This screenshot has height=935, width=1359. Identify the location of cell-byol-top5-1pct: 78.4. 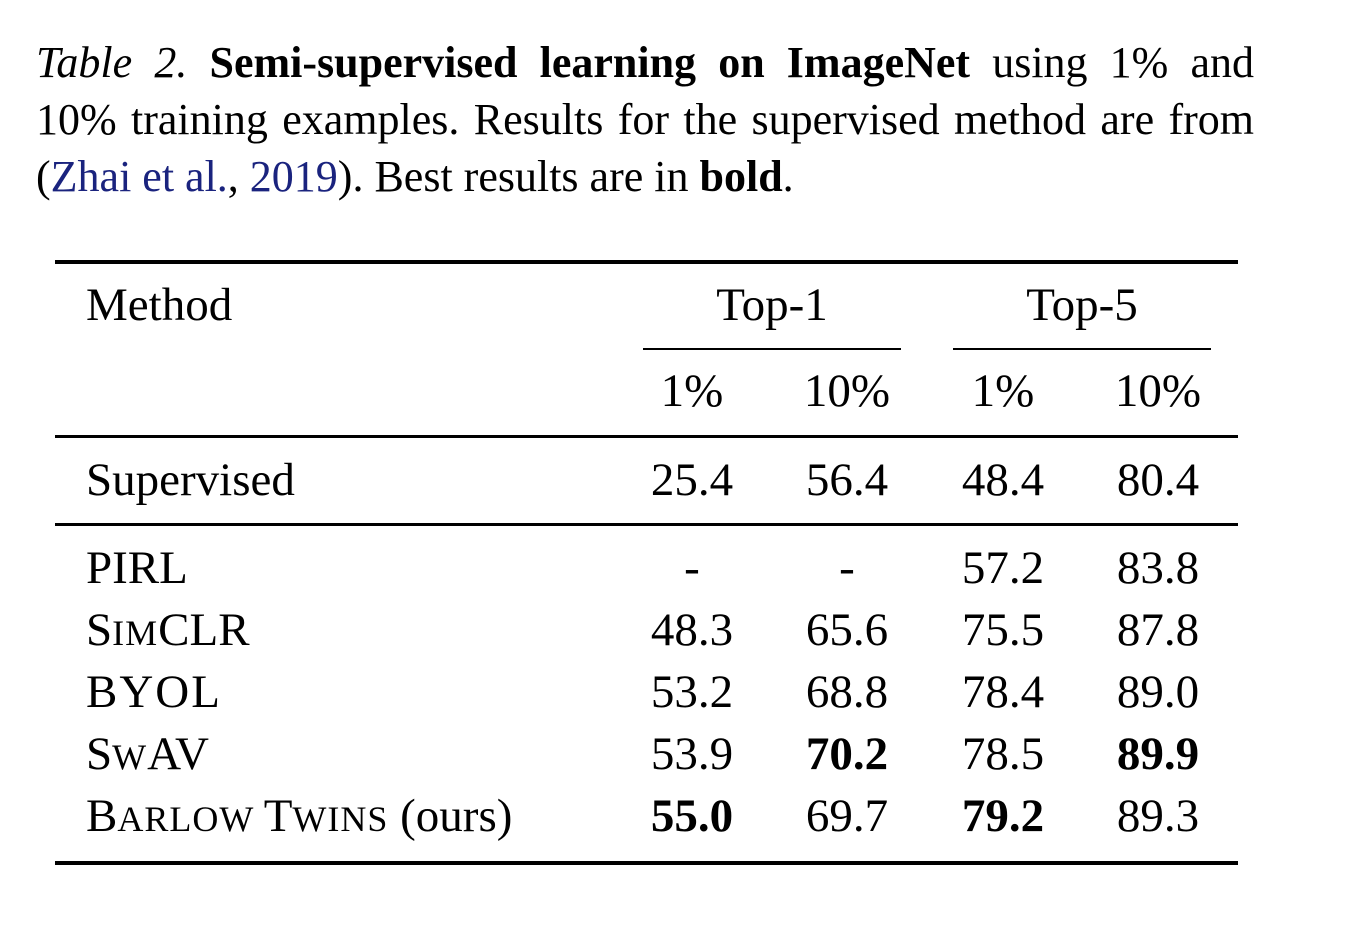
(1003, 692).